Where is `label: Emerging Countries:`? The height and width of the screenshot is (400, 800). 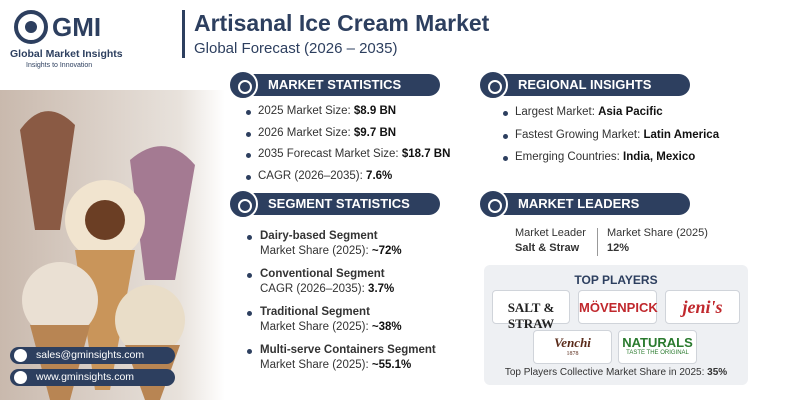 label: Emerging Countries: is located at coordinates (567, 157).